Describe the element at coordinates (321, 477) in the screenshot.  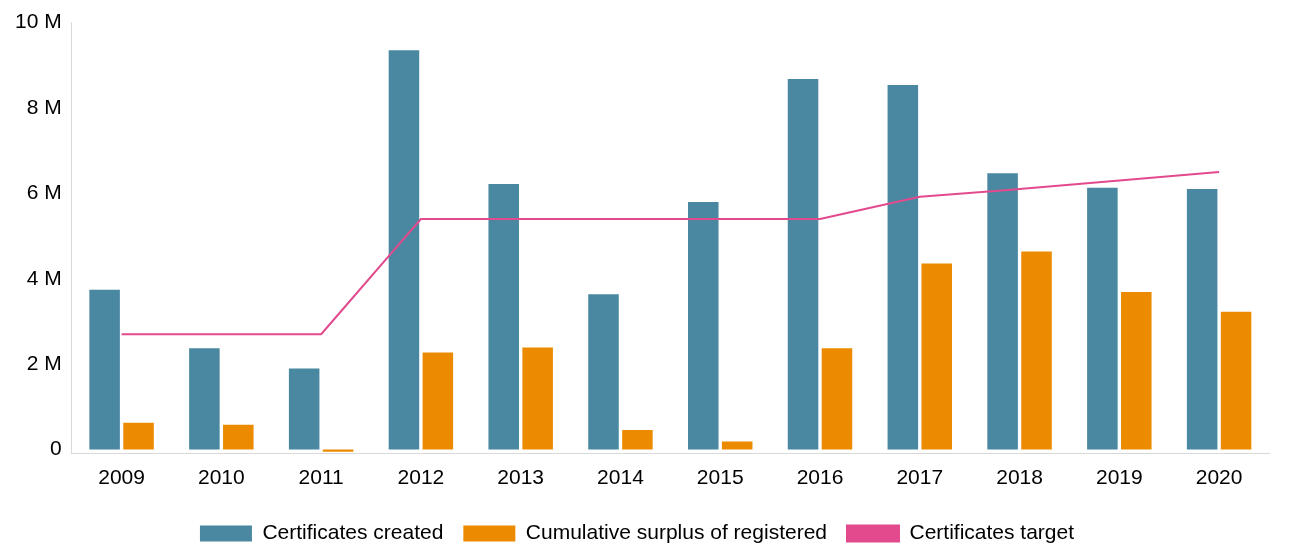
I see `x-tick-label: 2011` at that location.